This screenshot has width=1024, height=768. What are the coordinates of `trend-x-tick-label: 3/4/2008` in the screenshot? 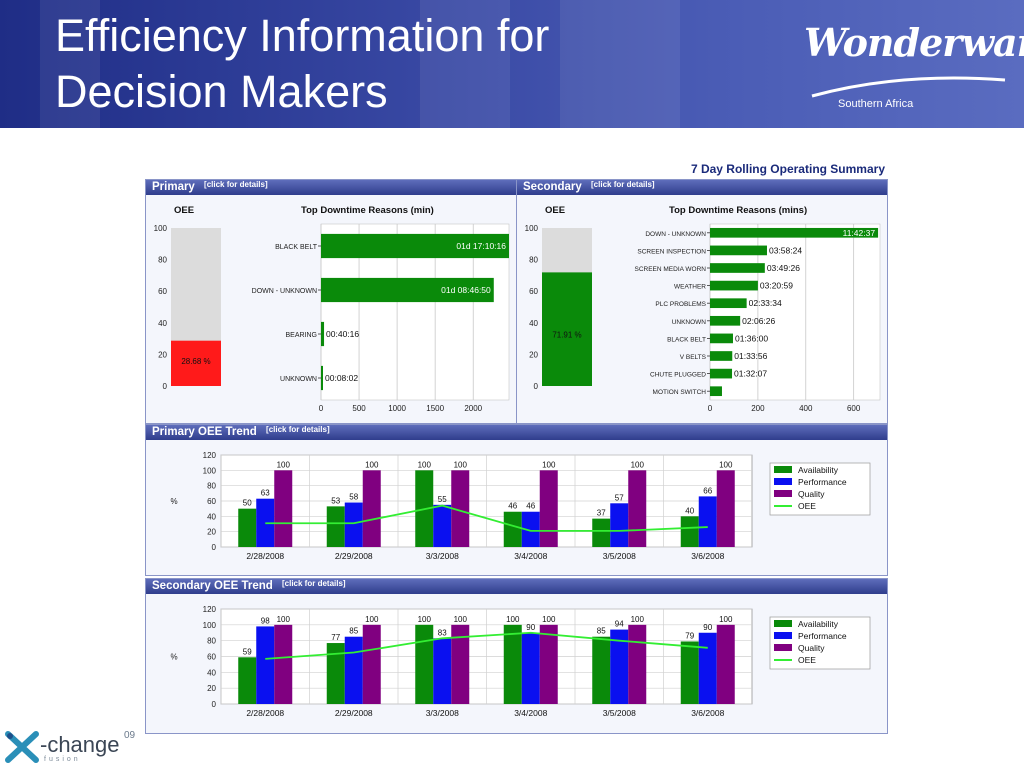 It's located at (530, 713).